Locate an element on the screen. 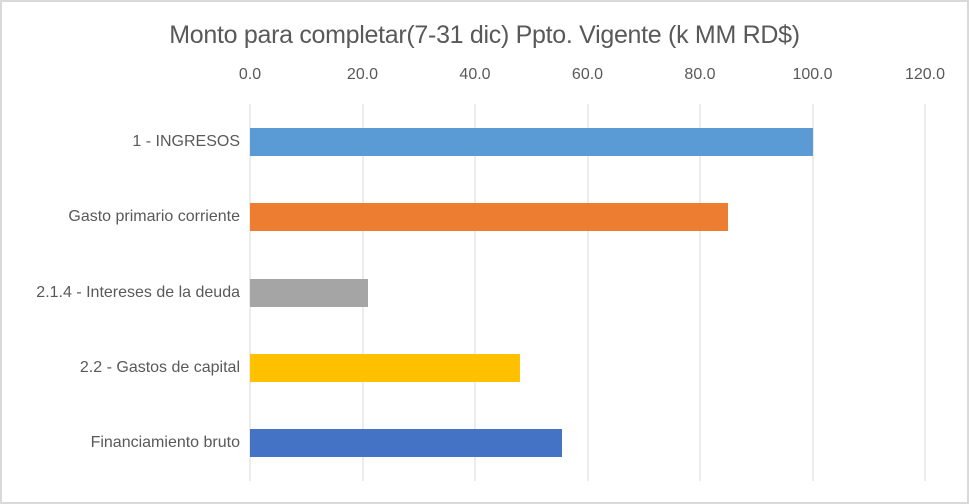 The width and height of the screenshot is (969, 504). x-axis-tick-label: 120.0 is located at coordinates (925, 74).